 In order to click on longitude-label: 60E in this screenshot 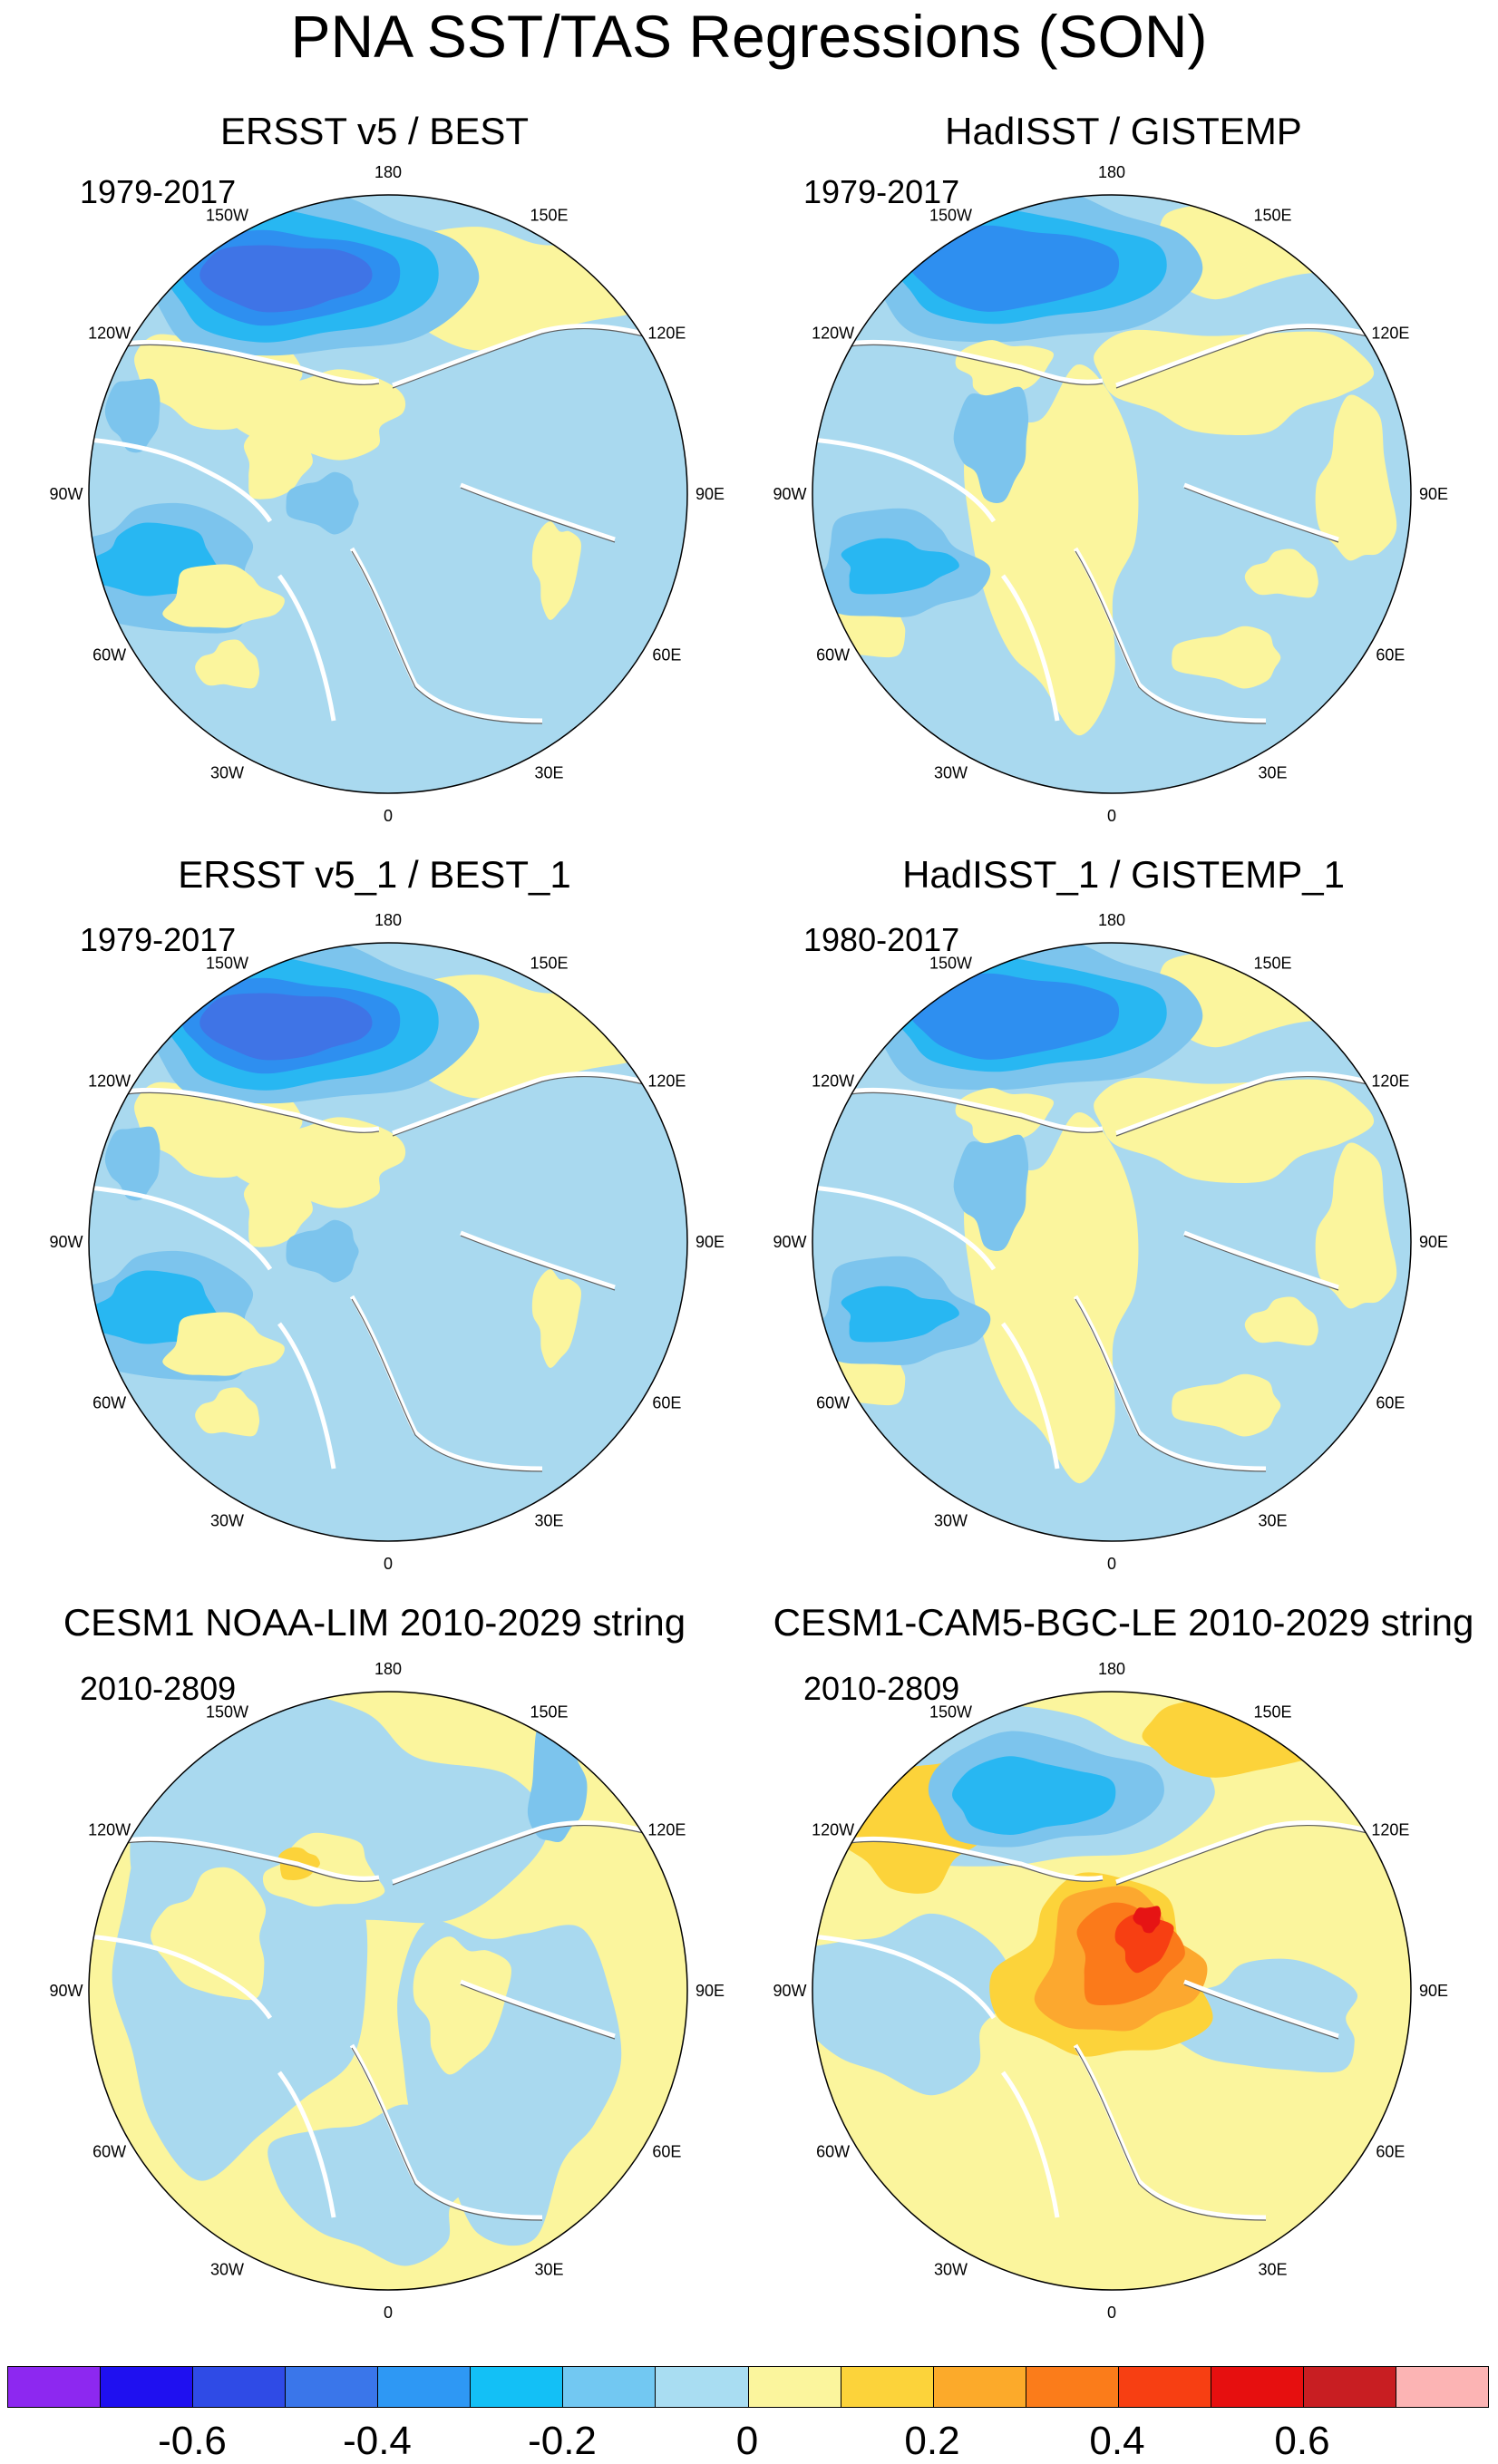, I will do `click(666, 2152)`.